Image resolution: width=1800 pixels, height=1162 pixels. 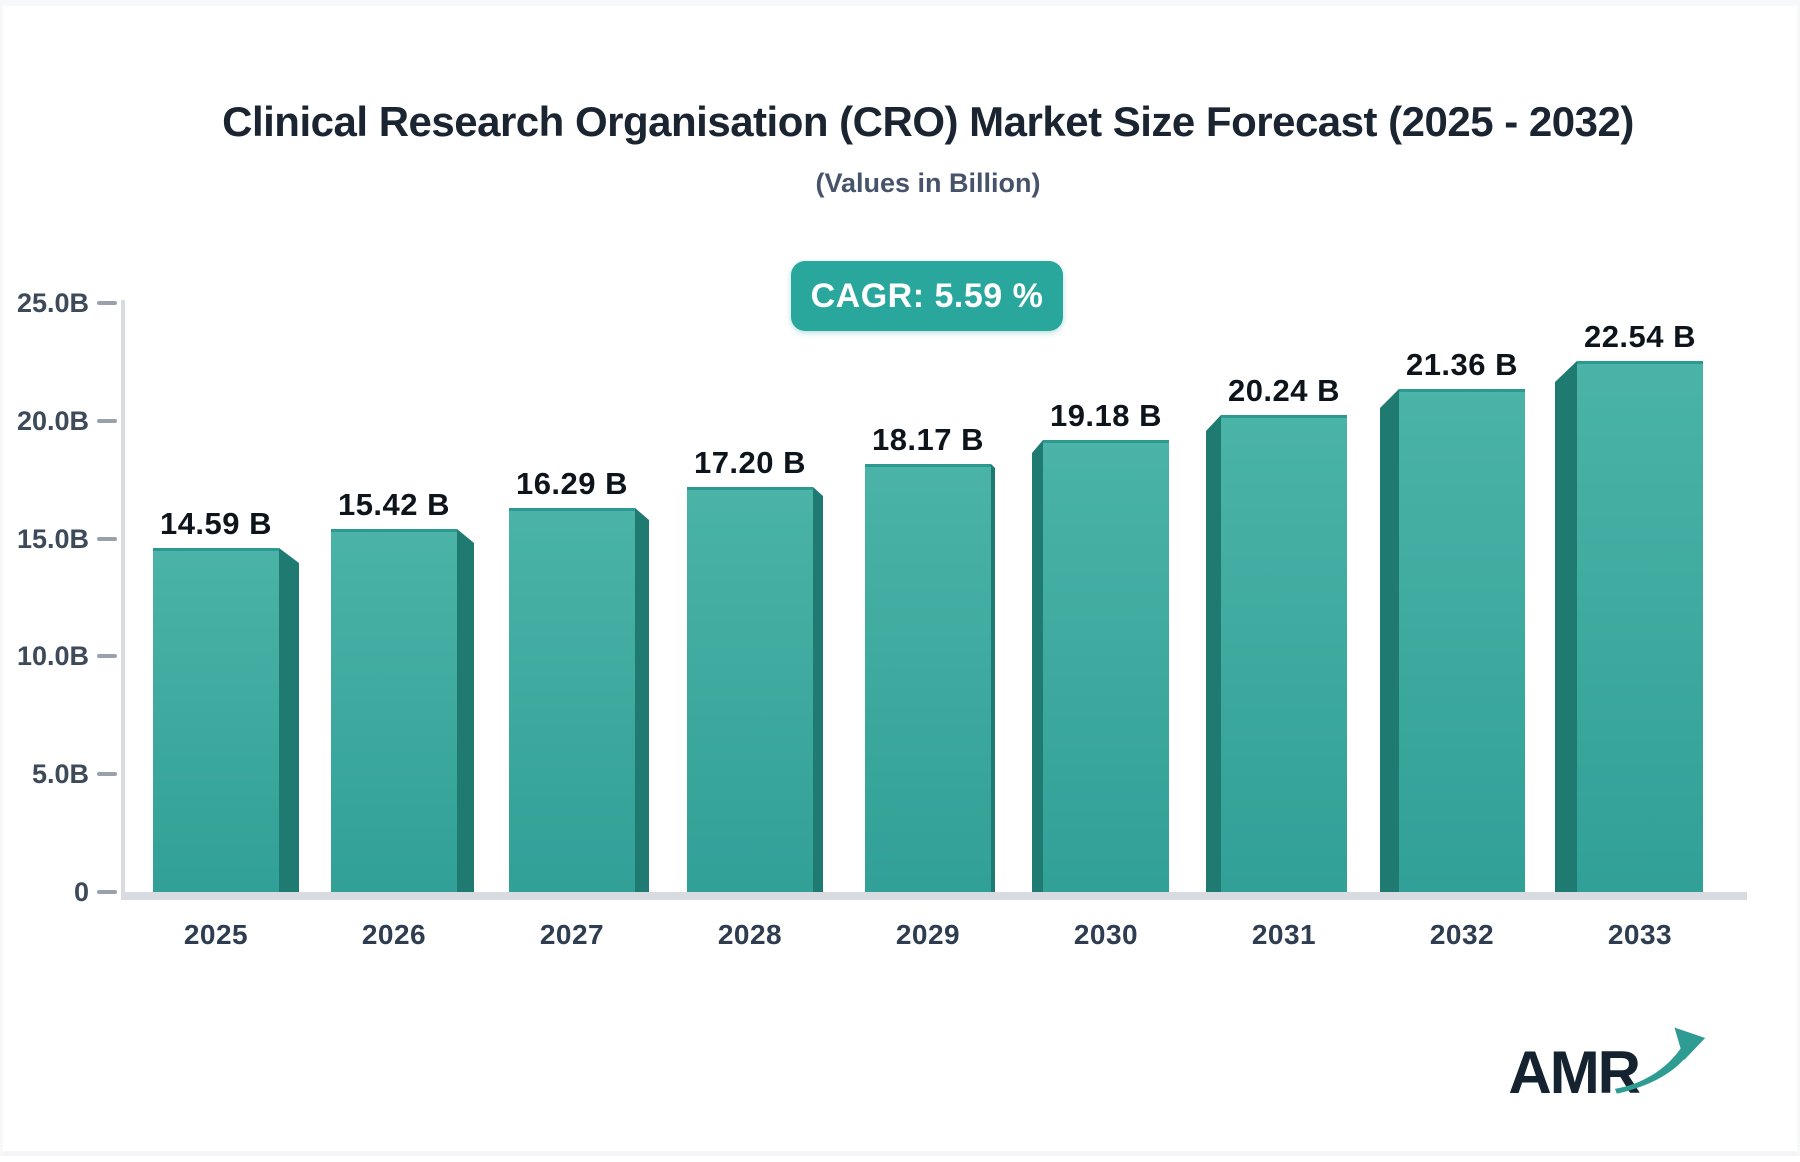 I want to click on chart-subtitle: (Values in Billion), so click(x=928, y=183).